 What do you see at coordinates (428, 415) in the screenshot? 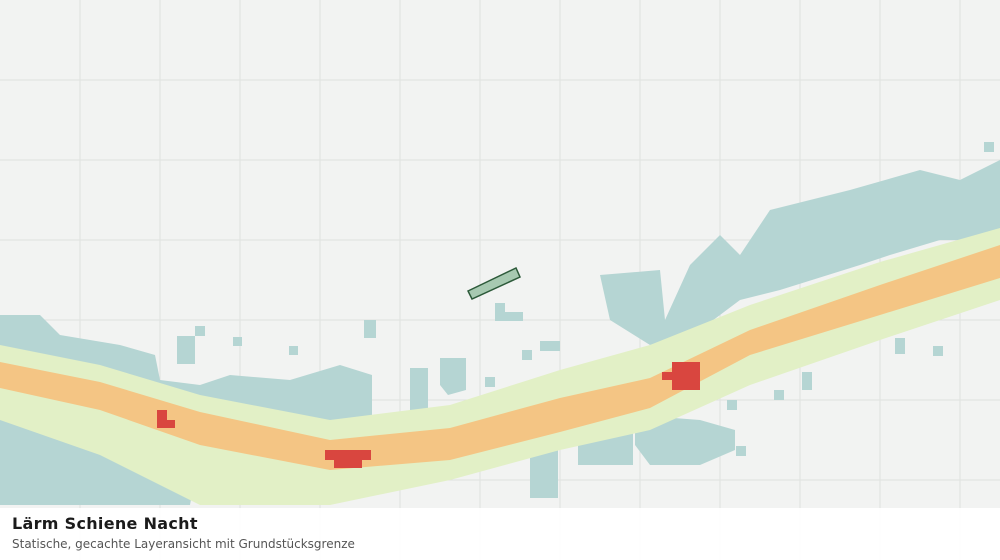
I see `noise-zone-very-high` at bounding box center [428, 415].